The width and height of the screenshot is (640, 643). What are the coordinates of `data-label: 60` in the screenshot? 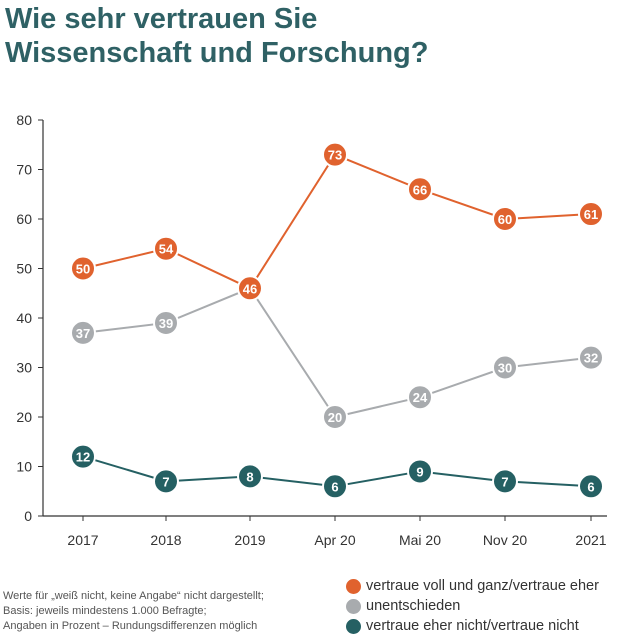 It's located at (505, 219).